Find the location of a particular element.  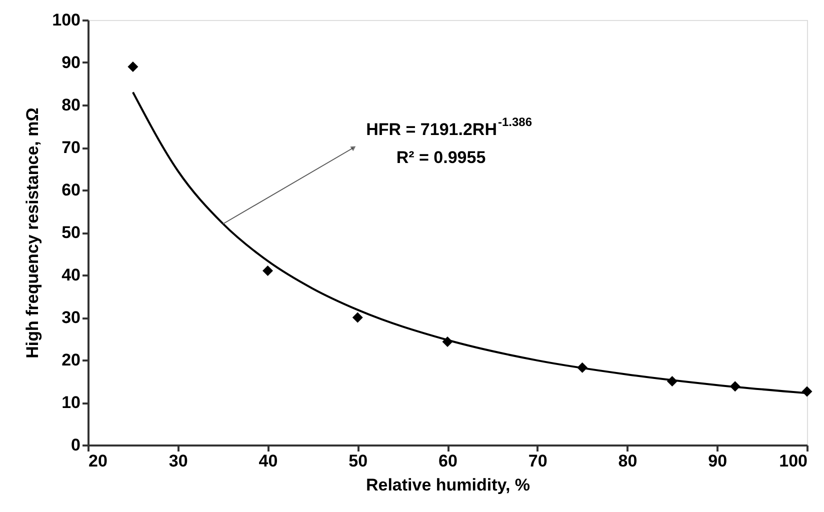

annotation: R² = 0.9955 is located at coordinates (441, 157).